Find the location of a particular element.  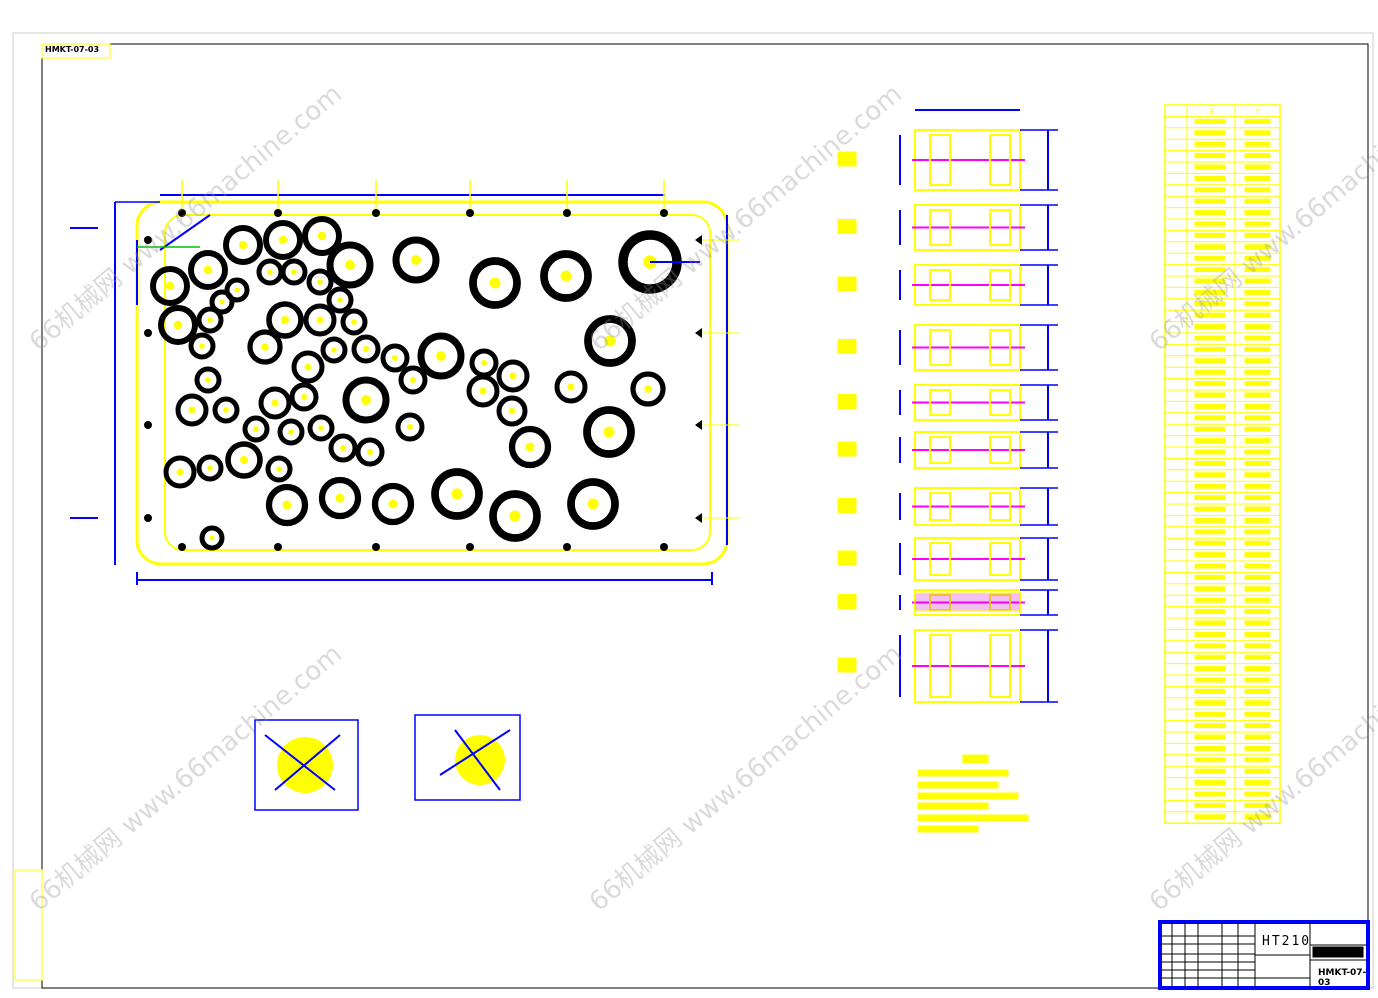

title-block is located at coordinates (1264, 955).